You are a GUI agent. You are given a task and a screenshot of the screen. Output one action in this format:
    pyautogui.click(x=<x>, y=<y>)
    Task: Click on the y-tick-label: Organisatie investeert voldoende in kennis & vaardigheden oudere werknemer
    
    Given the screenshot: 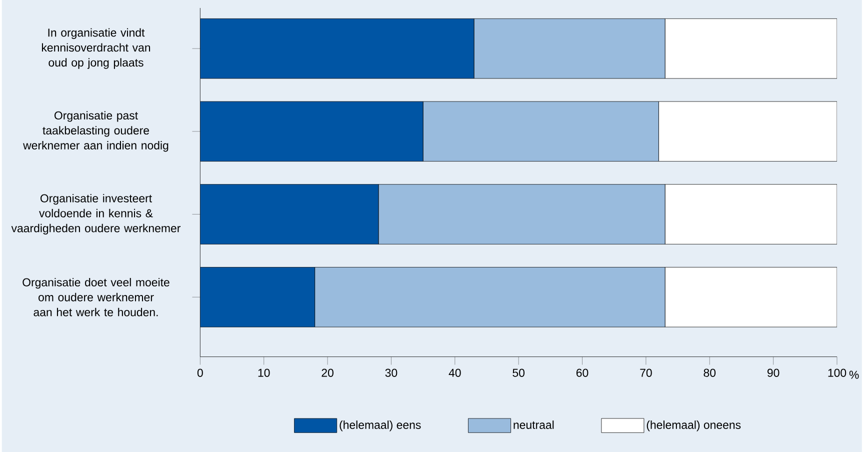 What is the action you would take?
    pyautogui.click(x=96, y=214)
    